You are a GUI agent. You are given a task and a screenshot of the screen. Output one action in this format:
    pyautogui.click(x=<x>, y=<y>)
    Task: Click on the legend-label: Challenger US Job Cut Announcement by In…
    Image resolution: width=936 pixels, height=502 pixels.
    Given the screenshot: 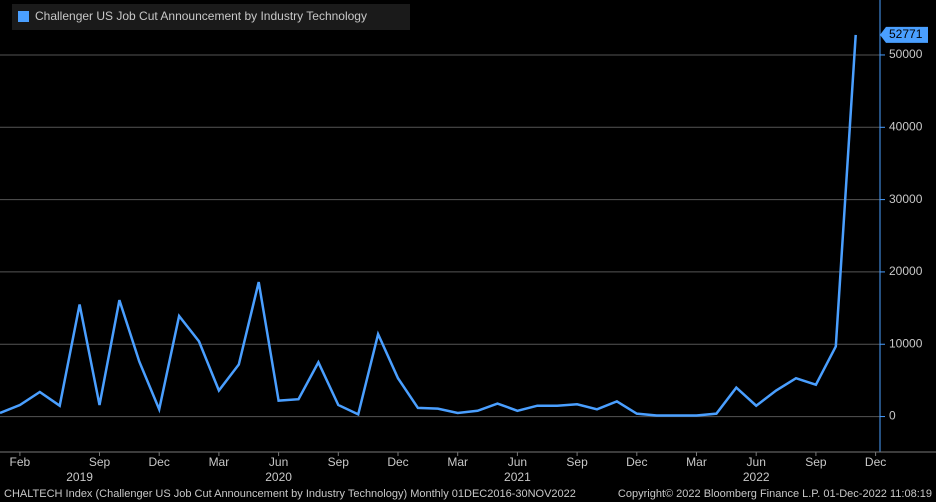 What is the action you would take?
    pyautogui.click(x=201, y=16)
    